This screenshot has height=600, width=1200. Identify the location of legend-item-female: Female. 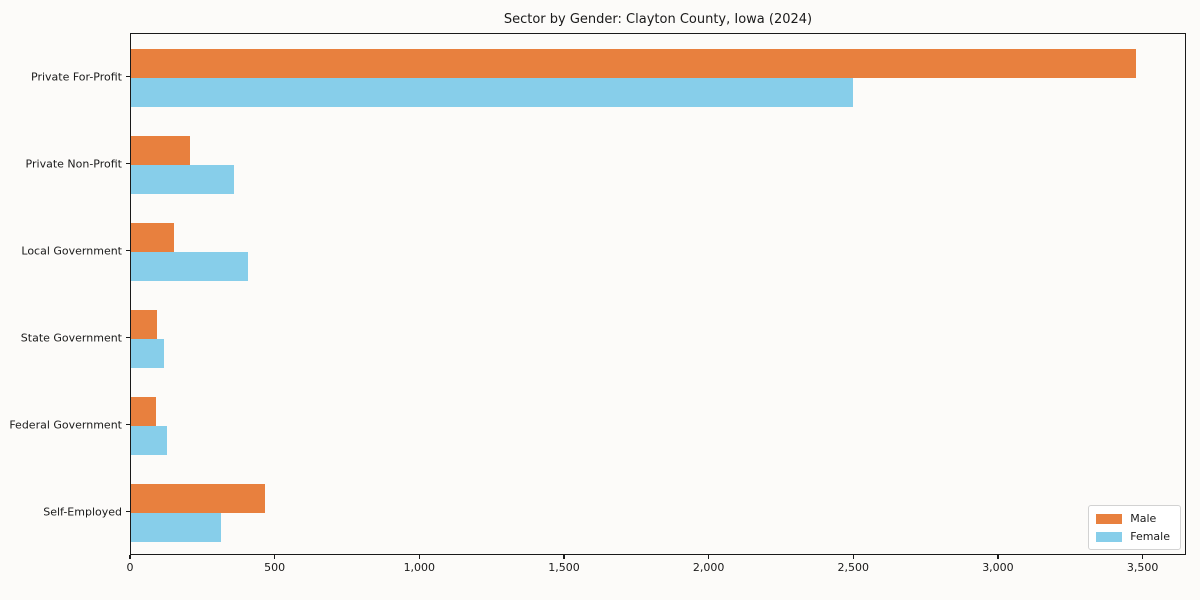
(1133, 536).